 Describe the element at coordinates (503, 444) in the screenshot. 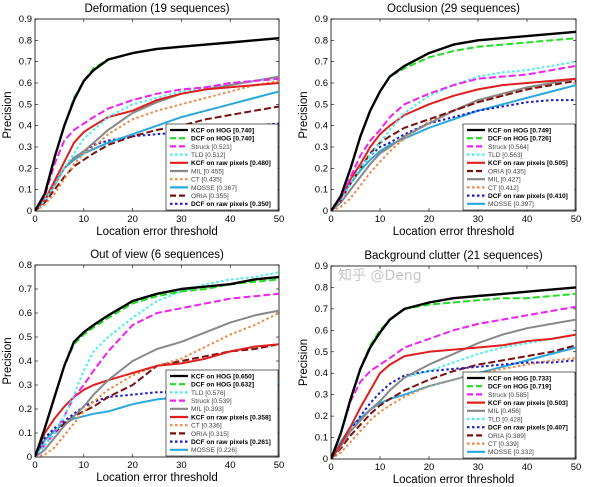

I see `legend-entry: CT [0.339]` at that location.